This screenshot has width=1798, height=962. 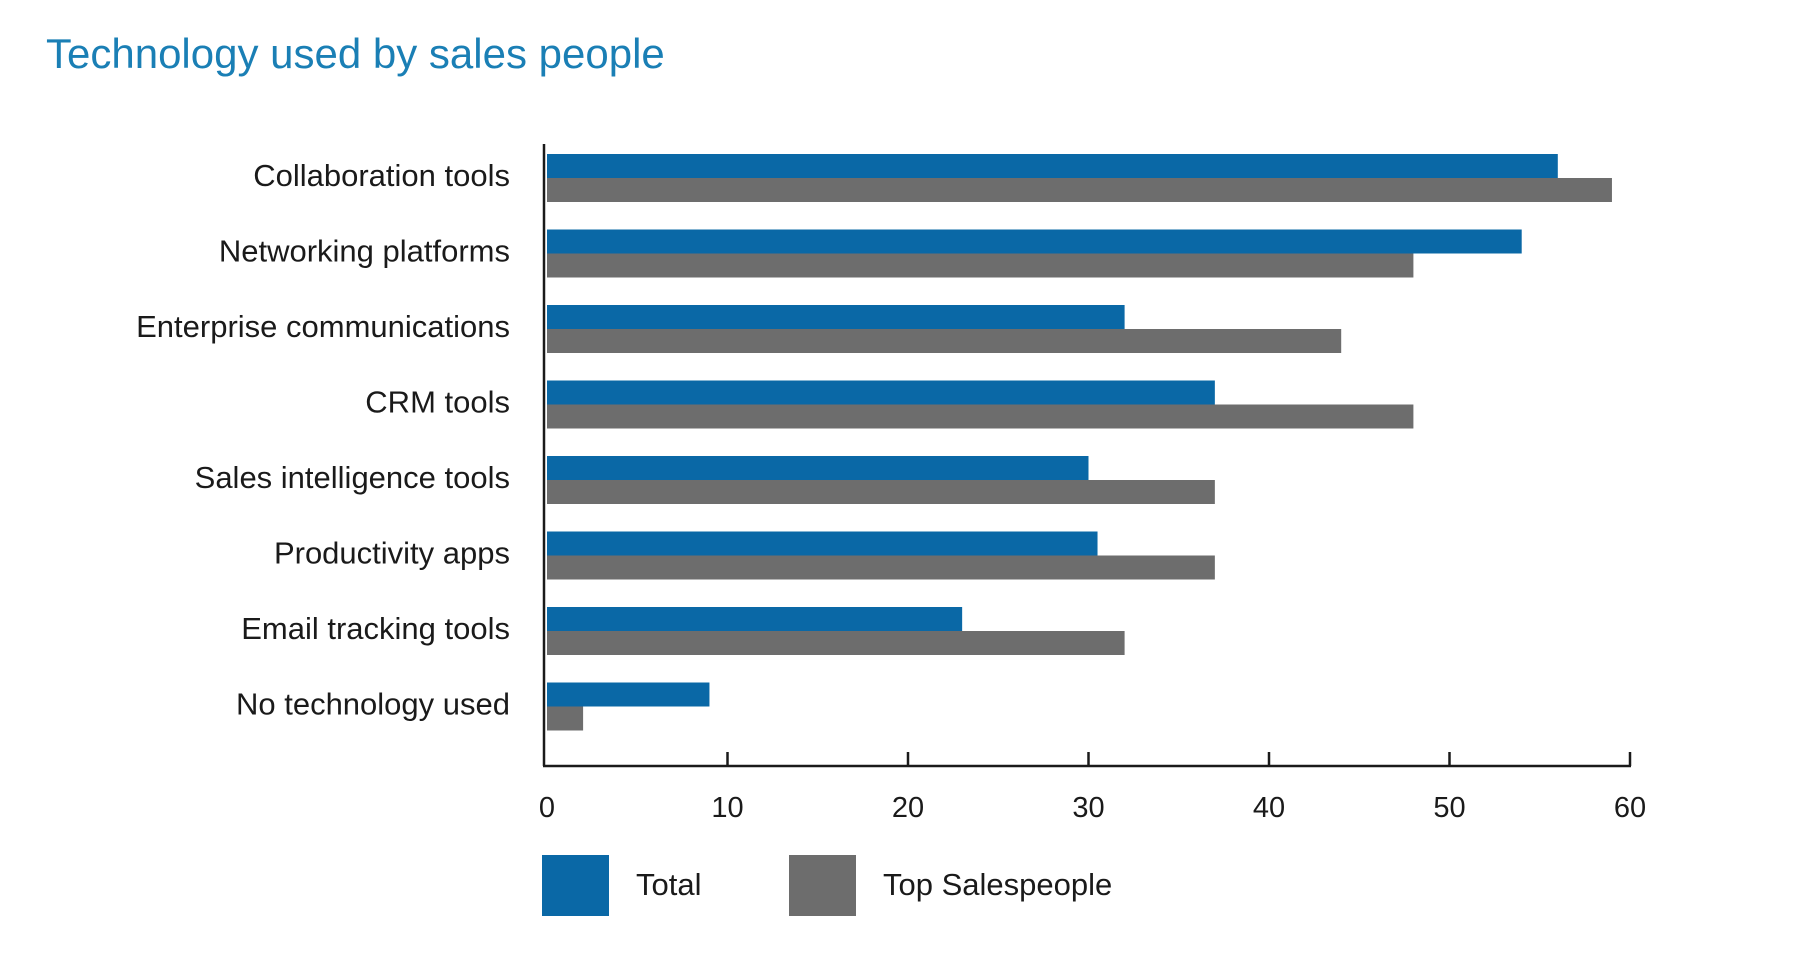 What do you see at coordinates (323, 326) in the screenshot?
I see `category-label: Enterprise communications` at bounding box center [323, 326].